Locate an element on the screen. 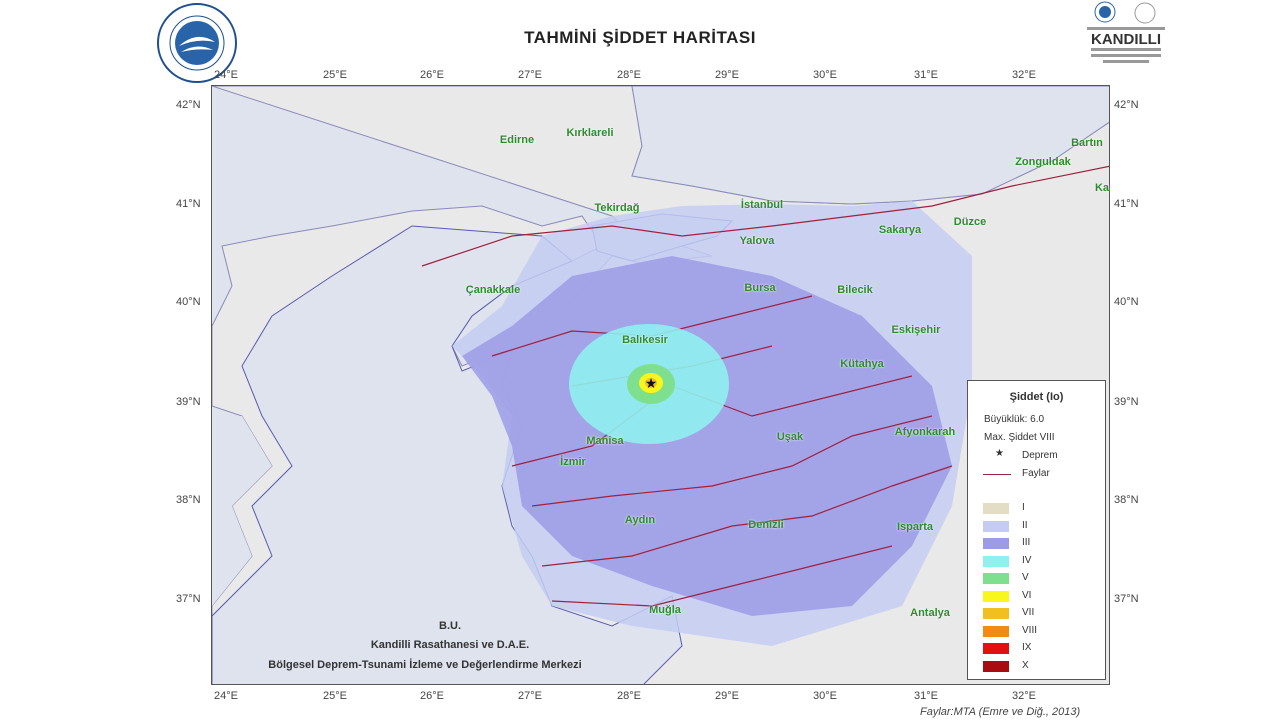 Image resolution: width=1280 pixels, height=720 pixels. lon-label-bottom: 24°E is located at coordinates (226, 696).